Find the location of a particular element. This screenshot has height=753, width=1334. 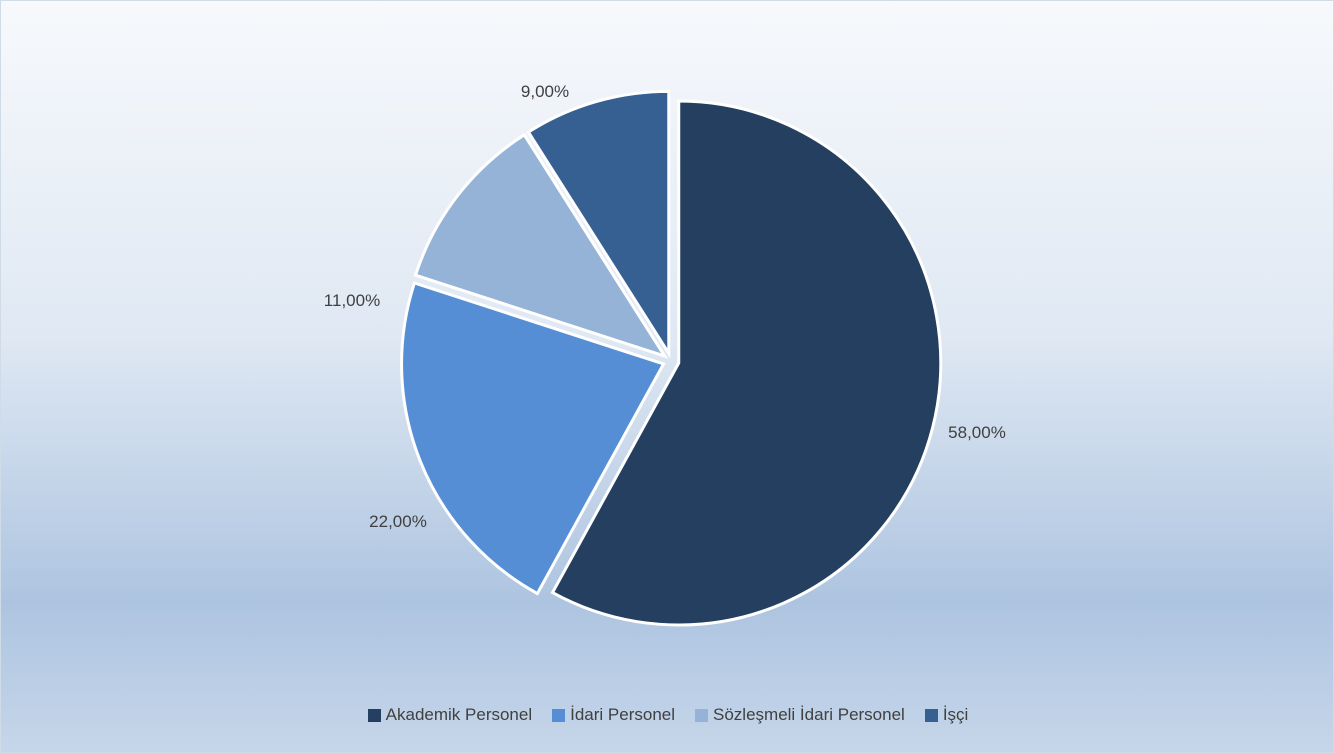

data-label-idari-personel: 22,00% is located at coordinates (398, 521).